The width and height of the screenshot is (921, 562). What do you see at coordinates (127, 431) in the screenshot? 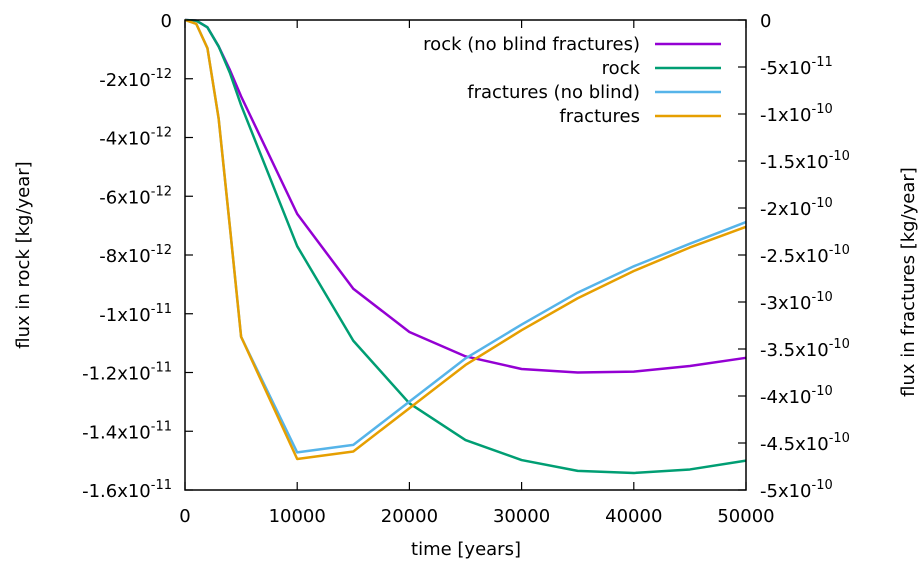
I see `left-tick-label: -1.4x10⁻¹¹` at bounding box center [127, 431].